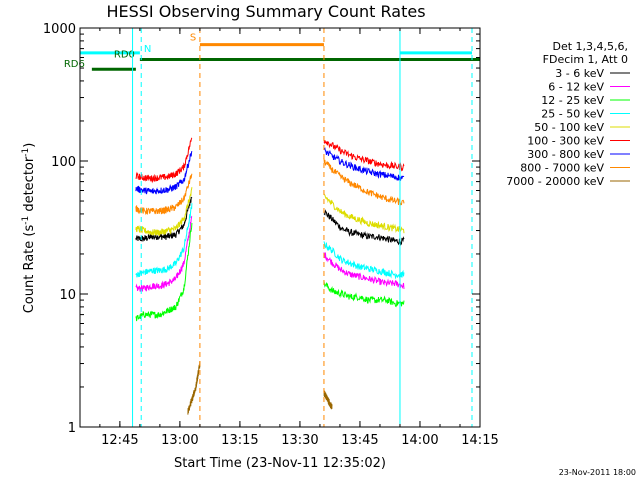  What do you see at coordinates (585, 59) in the screenshot?
I see `legend-header-1: FDecim 1, Att 0` at bounding box center [585, 59].